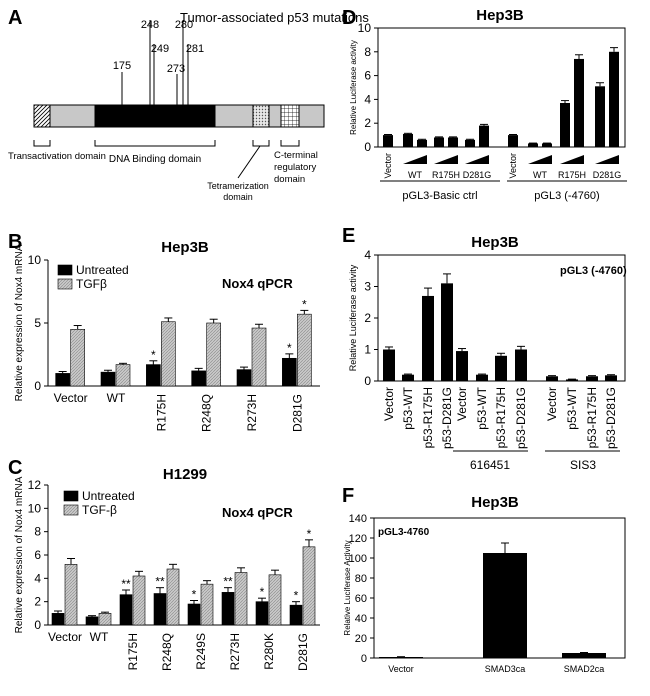 Image resolution: width=650 pixels, height=696 pixels. I want to click on x-tick-label: R273H, so click(235, 651).